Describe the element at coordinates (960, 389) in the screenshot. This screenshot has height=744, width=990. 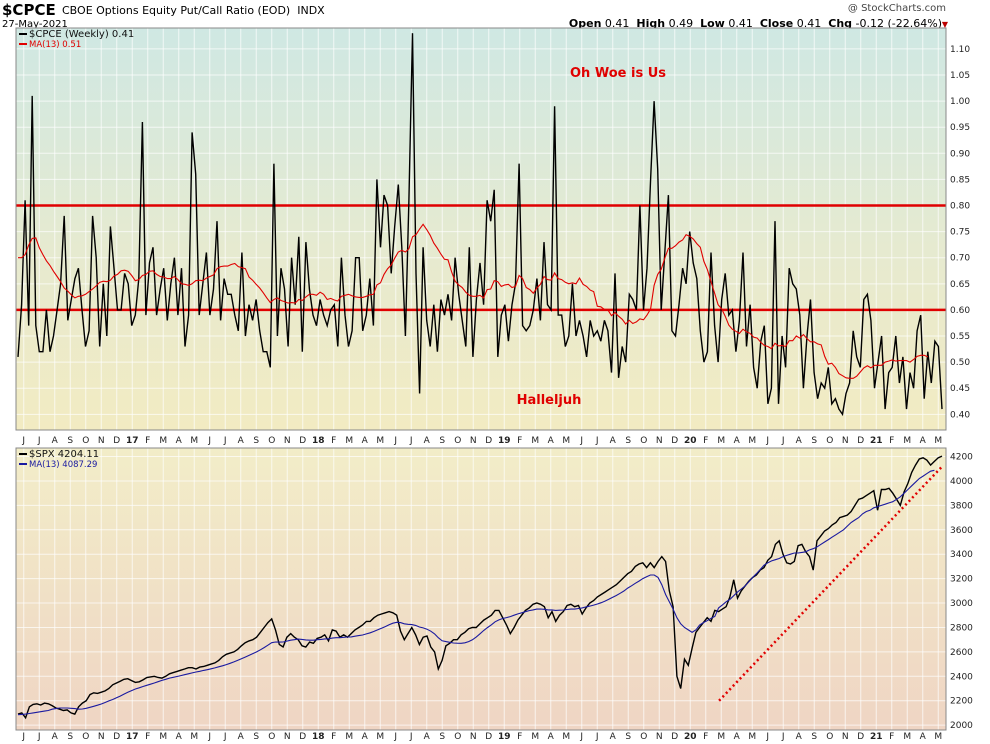
I see `cpce-y-tick-label: 0.45` at that location.